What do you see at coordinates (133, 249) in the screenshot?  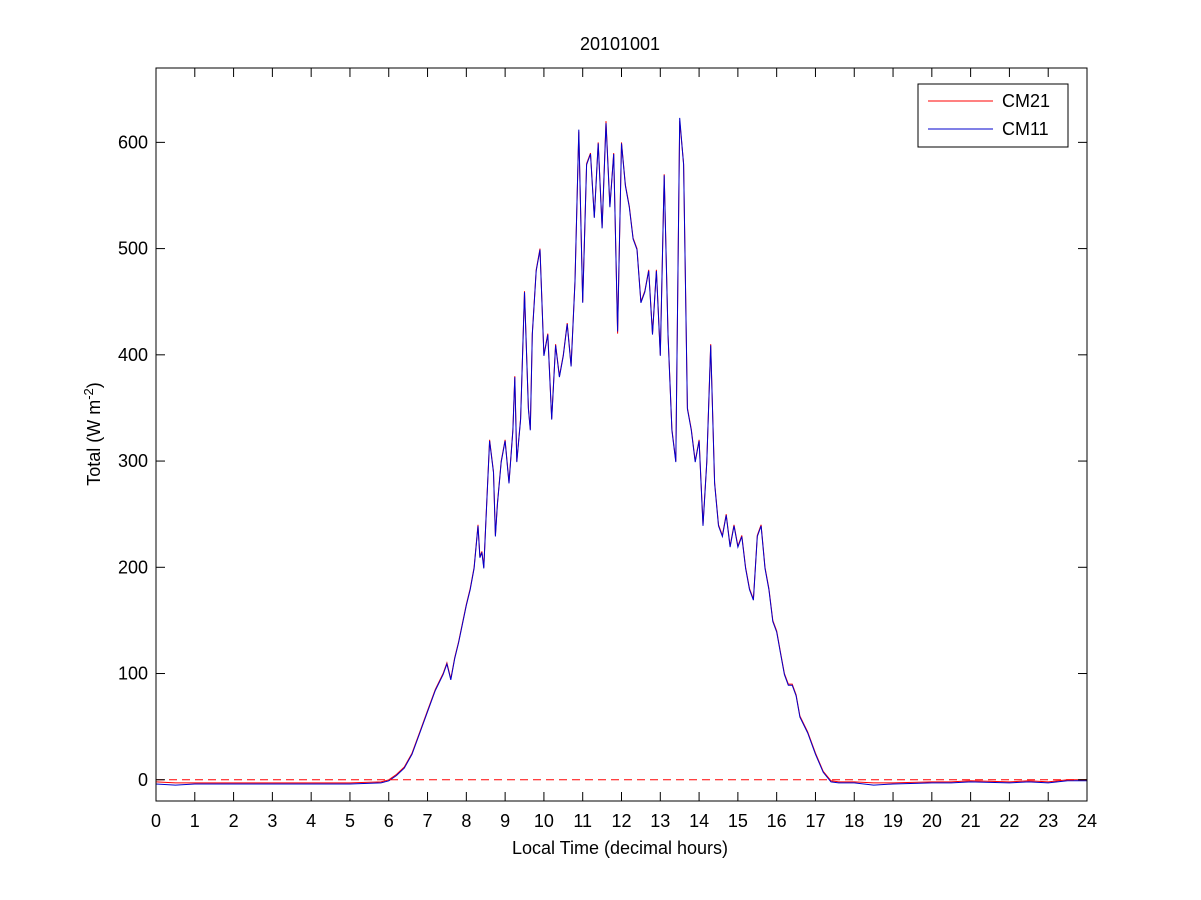 I see `y-tick-label: 500` at bounding box center [133, 249].